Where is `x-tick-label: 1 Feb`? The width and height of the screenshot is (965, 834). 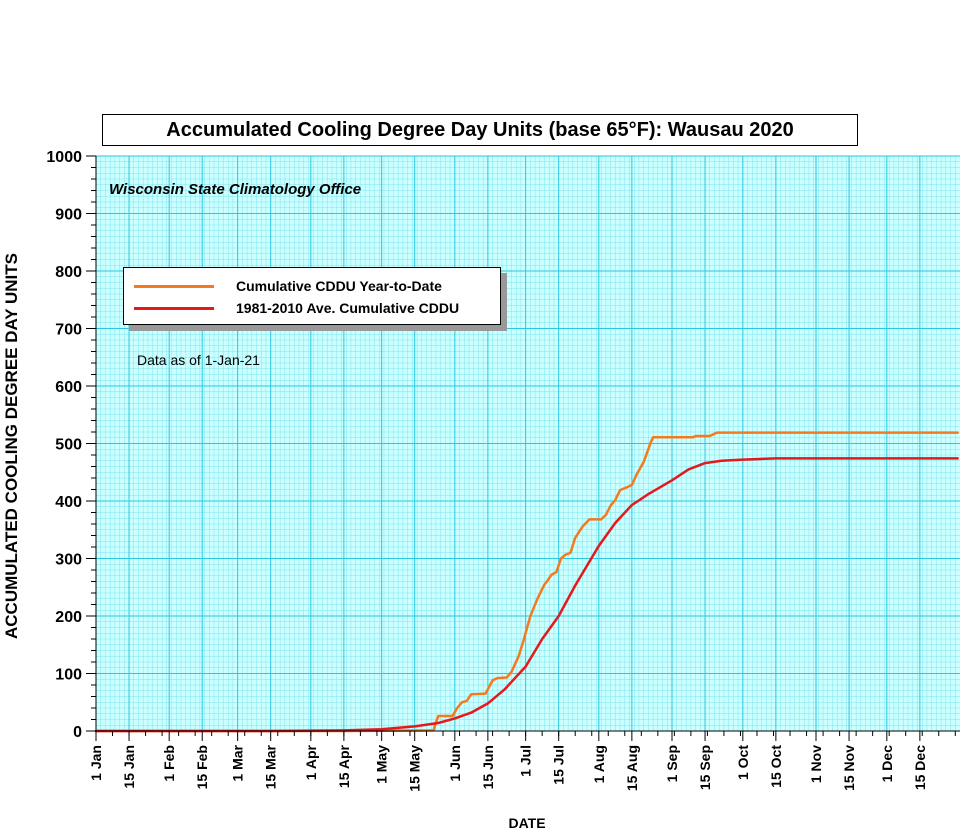 x-tick-label: 1 Feb is located at coordinates (169, 763).